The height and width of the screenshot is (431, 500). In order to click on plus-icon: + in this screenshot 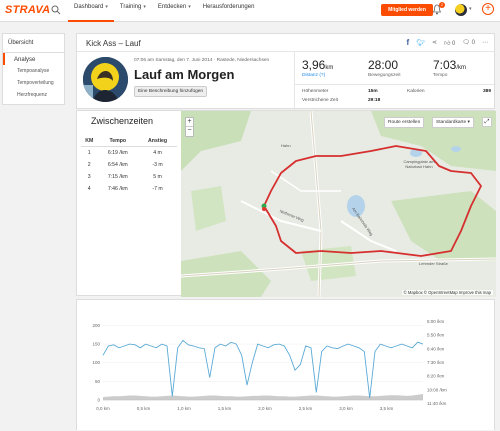, I will do `click(488, 9)`.